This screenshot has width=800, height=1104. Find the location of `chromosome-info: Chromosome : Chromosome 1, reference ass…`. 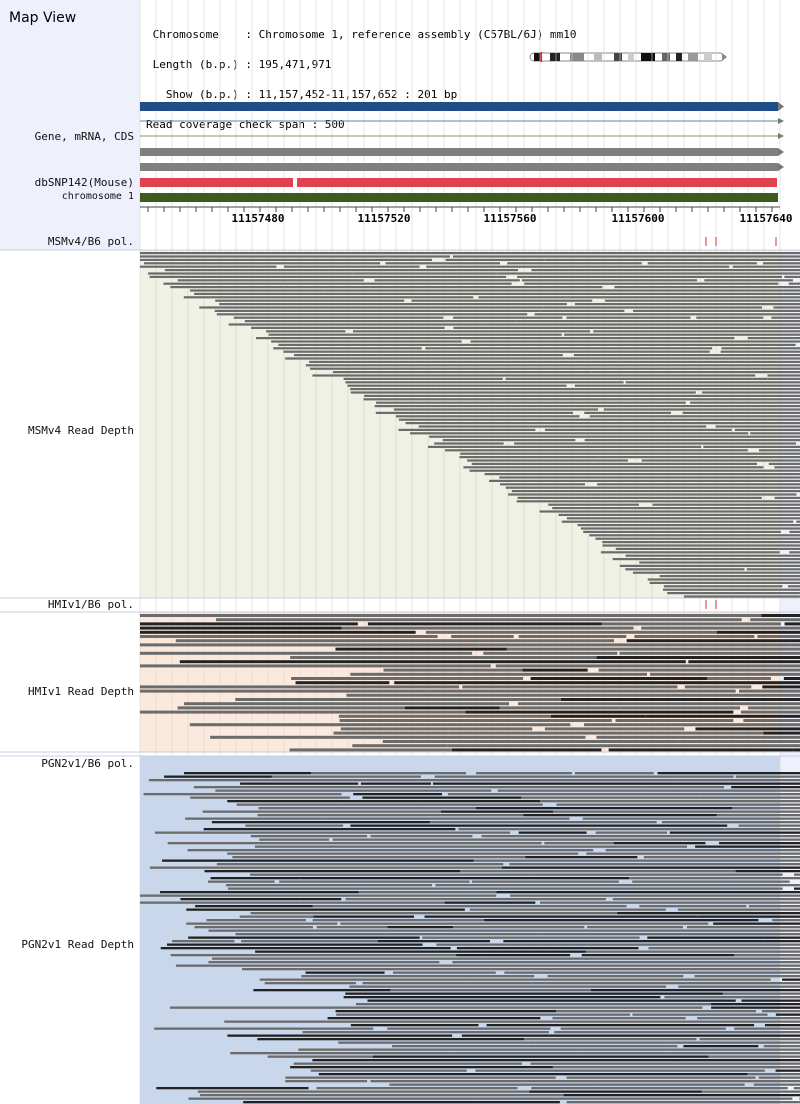

chromosome-info: Chromosome : Chromosome 1, reference ass… is located at coordinates (361, 75).